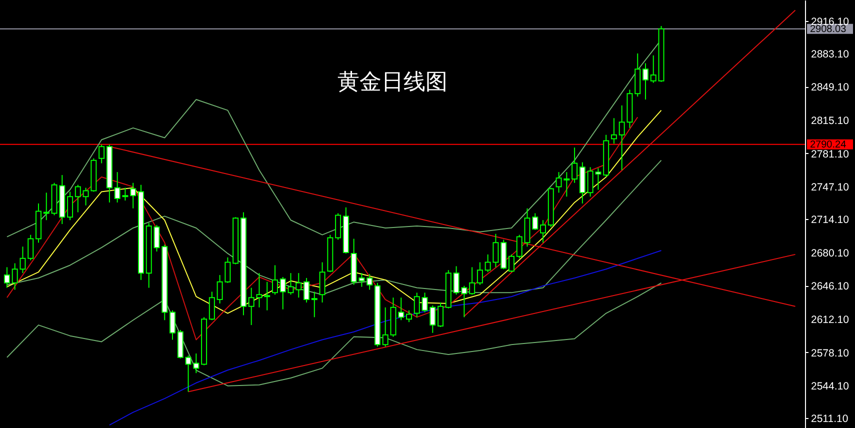 This screenshot has width=855, height=428. What do you see at coordinates (830, 88) in the screenshot?
I see `y-tick-label: 2849.10` at bounding box center [830, 88].